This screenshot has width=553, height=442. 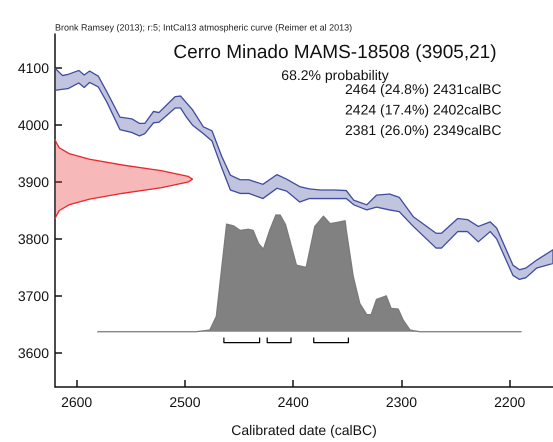 What do you see at coordinates (34, 238) in the screenshot?
I see `y-tick-label: 3800` at bounding box center [34, 238].